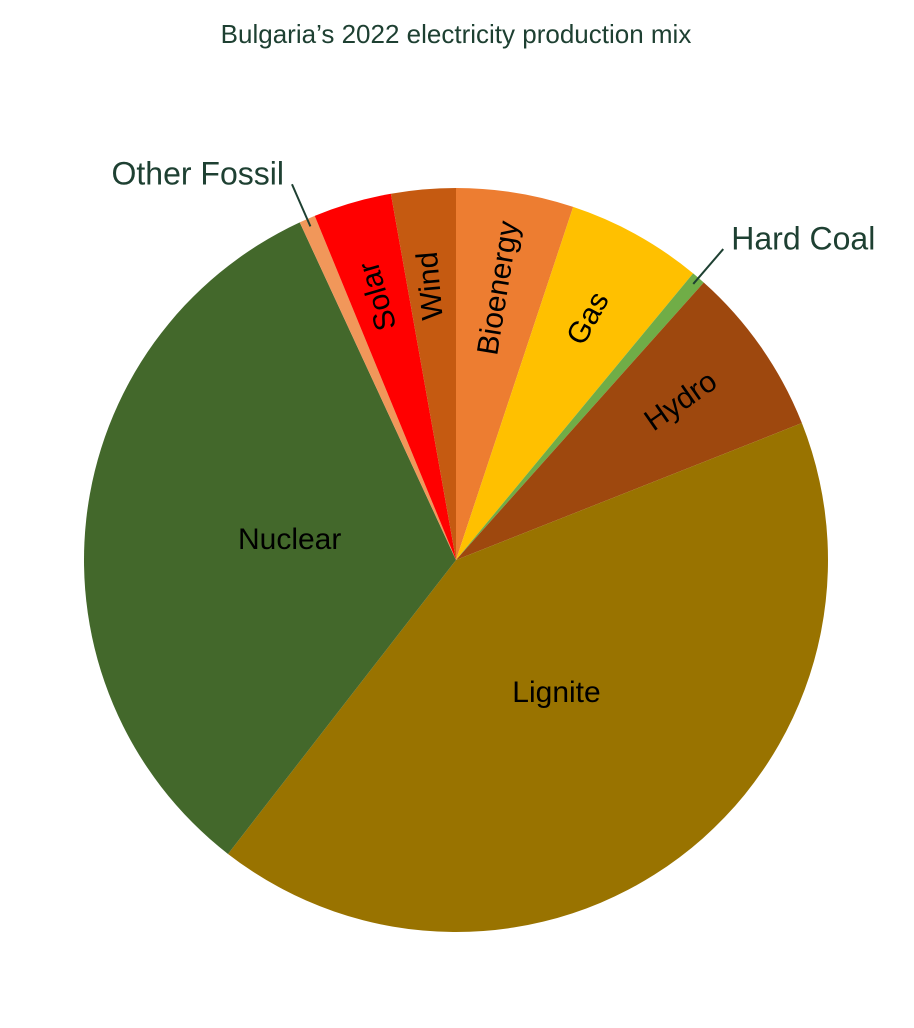 This screenshot has width=914, height=1028. What do you see at coordinates (556, 692) in the screenshot?
I see `slice-label: Lignite` at bounding box center [556, 692].